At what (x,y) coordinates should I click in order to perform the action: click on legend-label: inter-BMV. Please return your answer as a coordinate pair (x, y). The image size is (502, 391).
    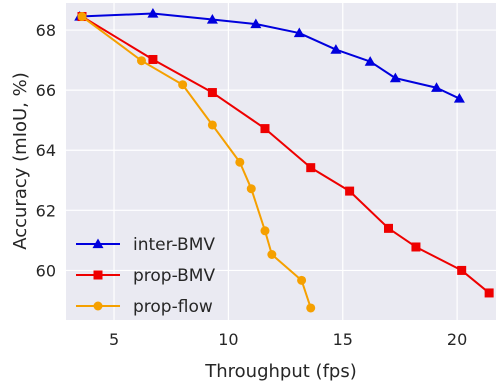
    Looking at the image, I should click on (174, 245).